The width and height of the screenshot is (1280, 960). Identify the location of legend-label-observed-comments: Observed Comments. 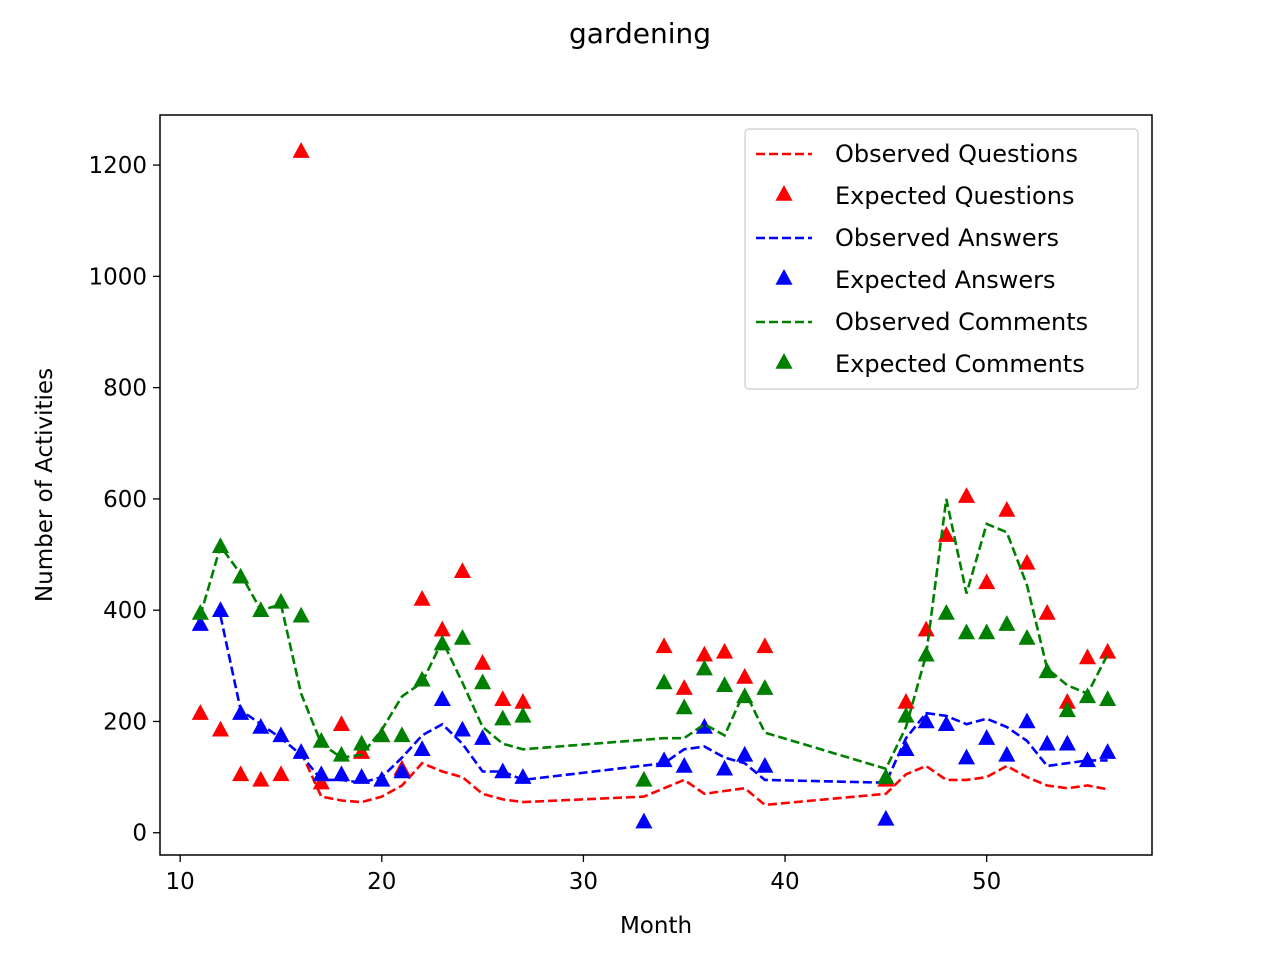
(961, 322).